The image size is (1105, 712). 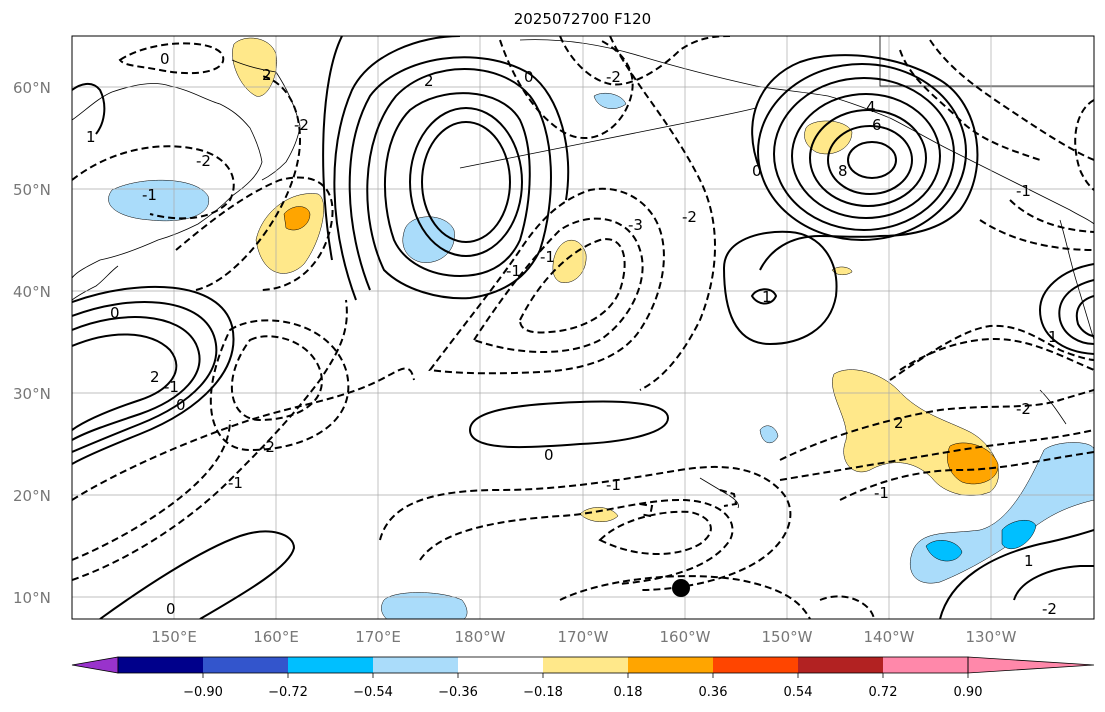 What do you see at coordinates (986, 61) in the screenshot?
I see `coastline-canada-box` at bounding box center [986, 61].